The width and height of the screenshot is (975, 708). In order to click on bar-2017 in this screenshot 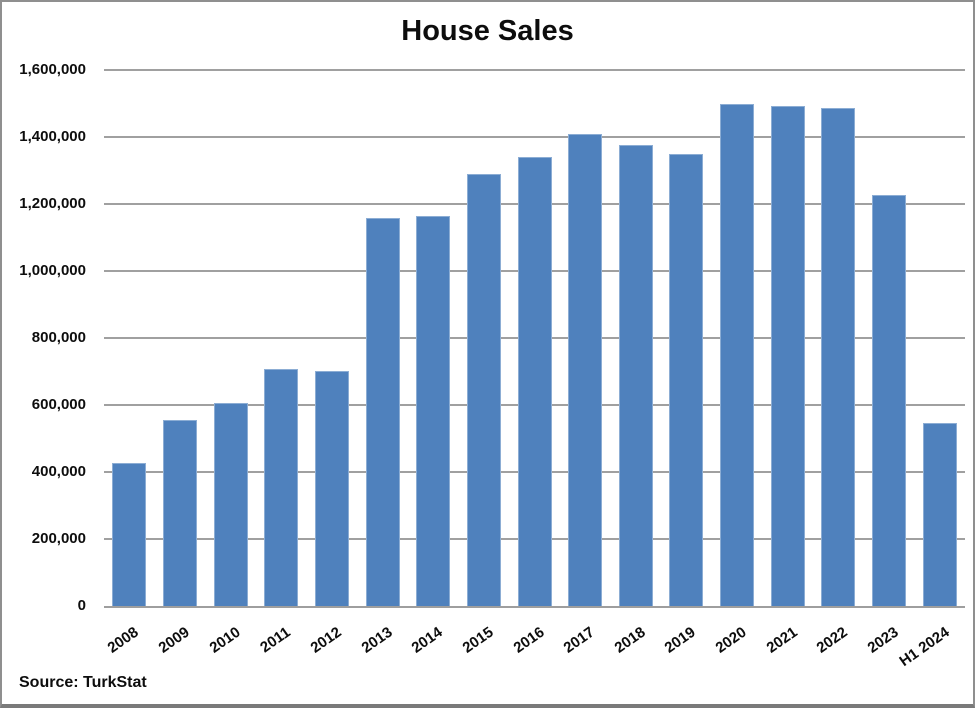, I will do `click(585, 370)`.